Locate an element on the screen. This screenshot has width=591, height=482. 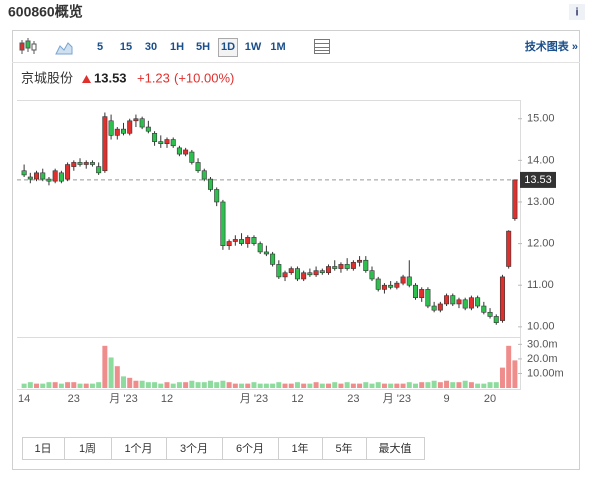
table-icon is located at coordinates (322, 46).